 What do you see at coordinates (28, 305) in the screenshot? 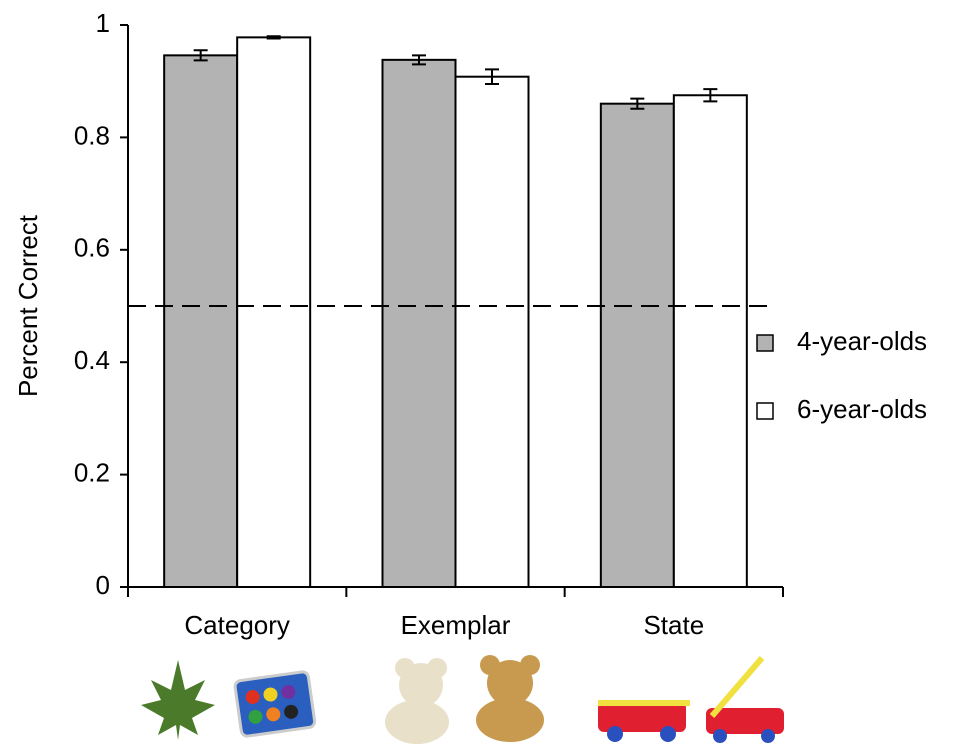
I see `y-axis-label: Percent Correct` at bounding box center [28, 305].